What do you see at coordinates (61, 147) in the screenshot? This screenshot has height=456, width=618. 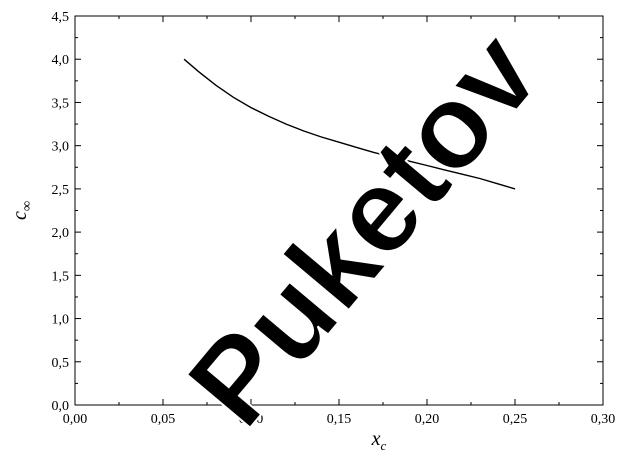 I see `y-tick-label: 3,0` at bounding box center [61, 147].